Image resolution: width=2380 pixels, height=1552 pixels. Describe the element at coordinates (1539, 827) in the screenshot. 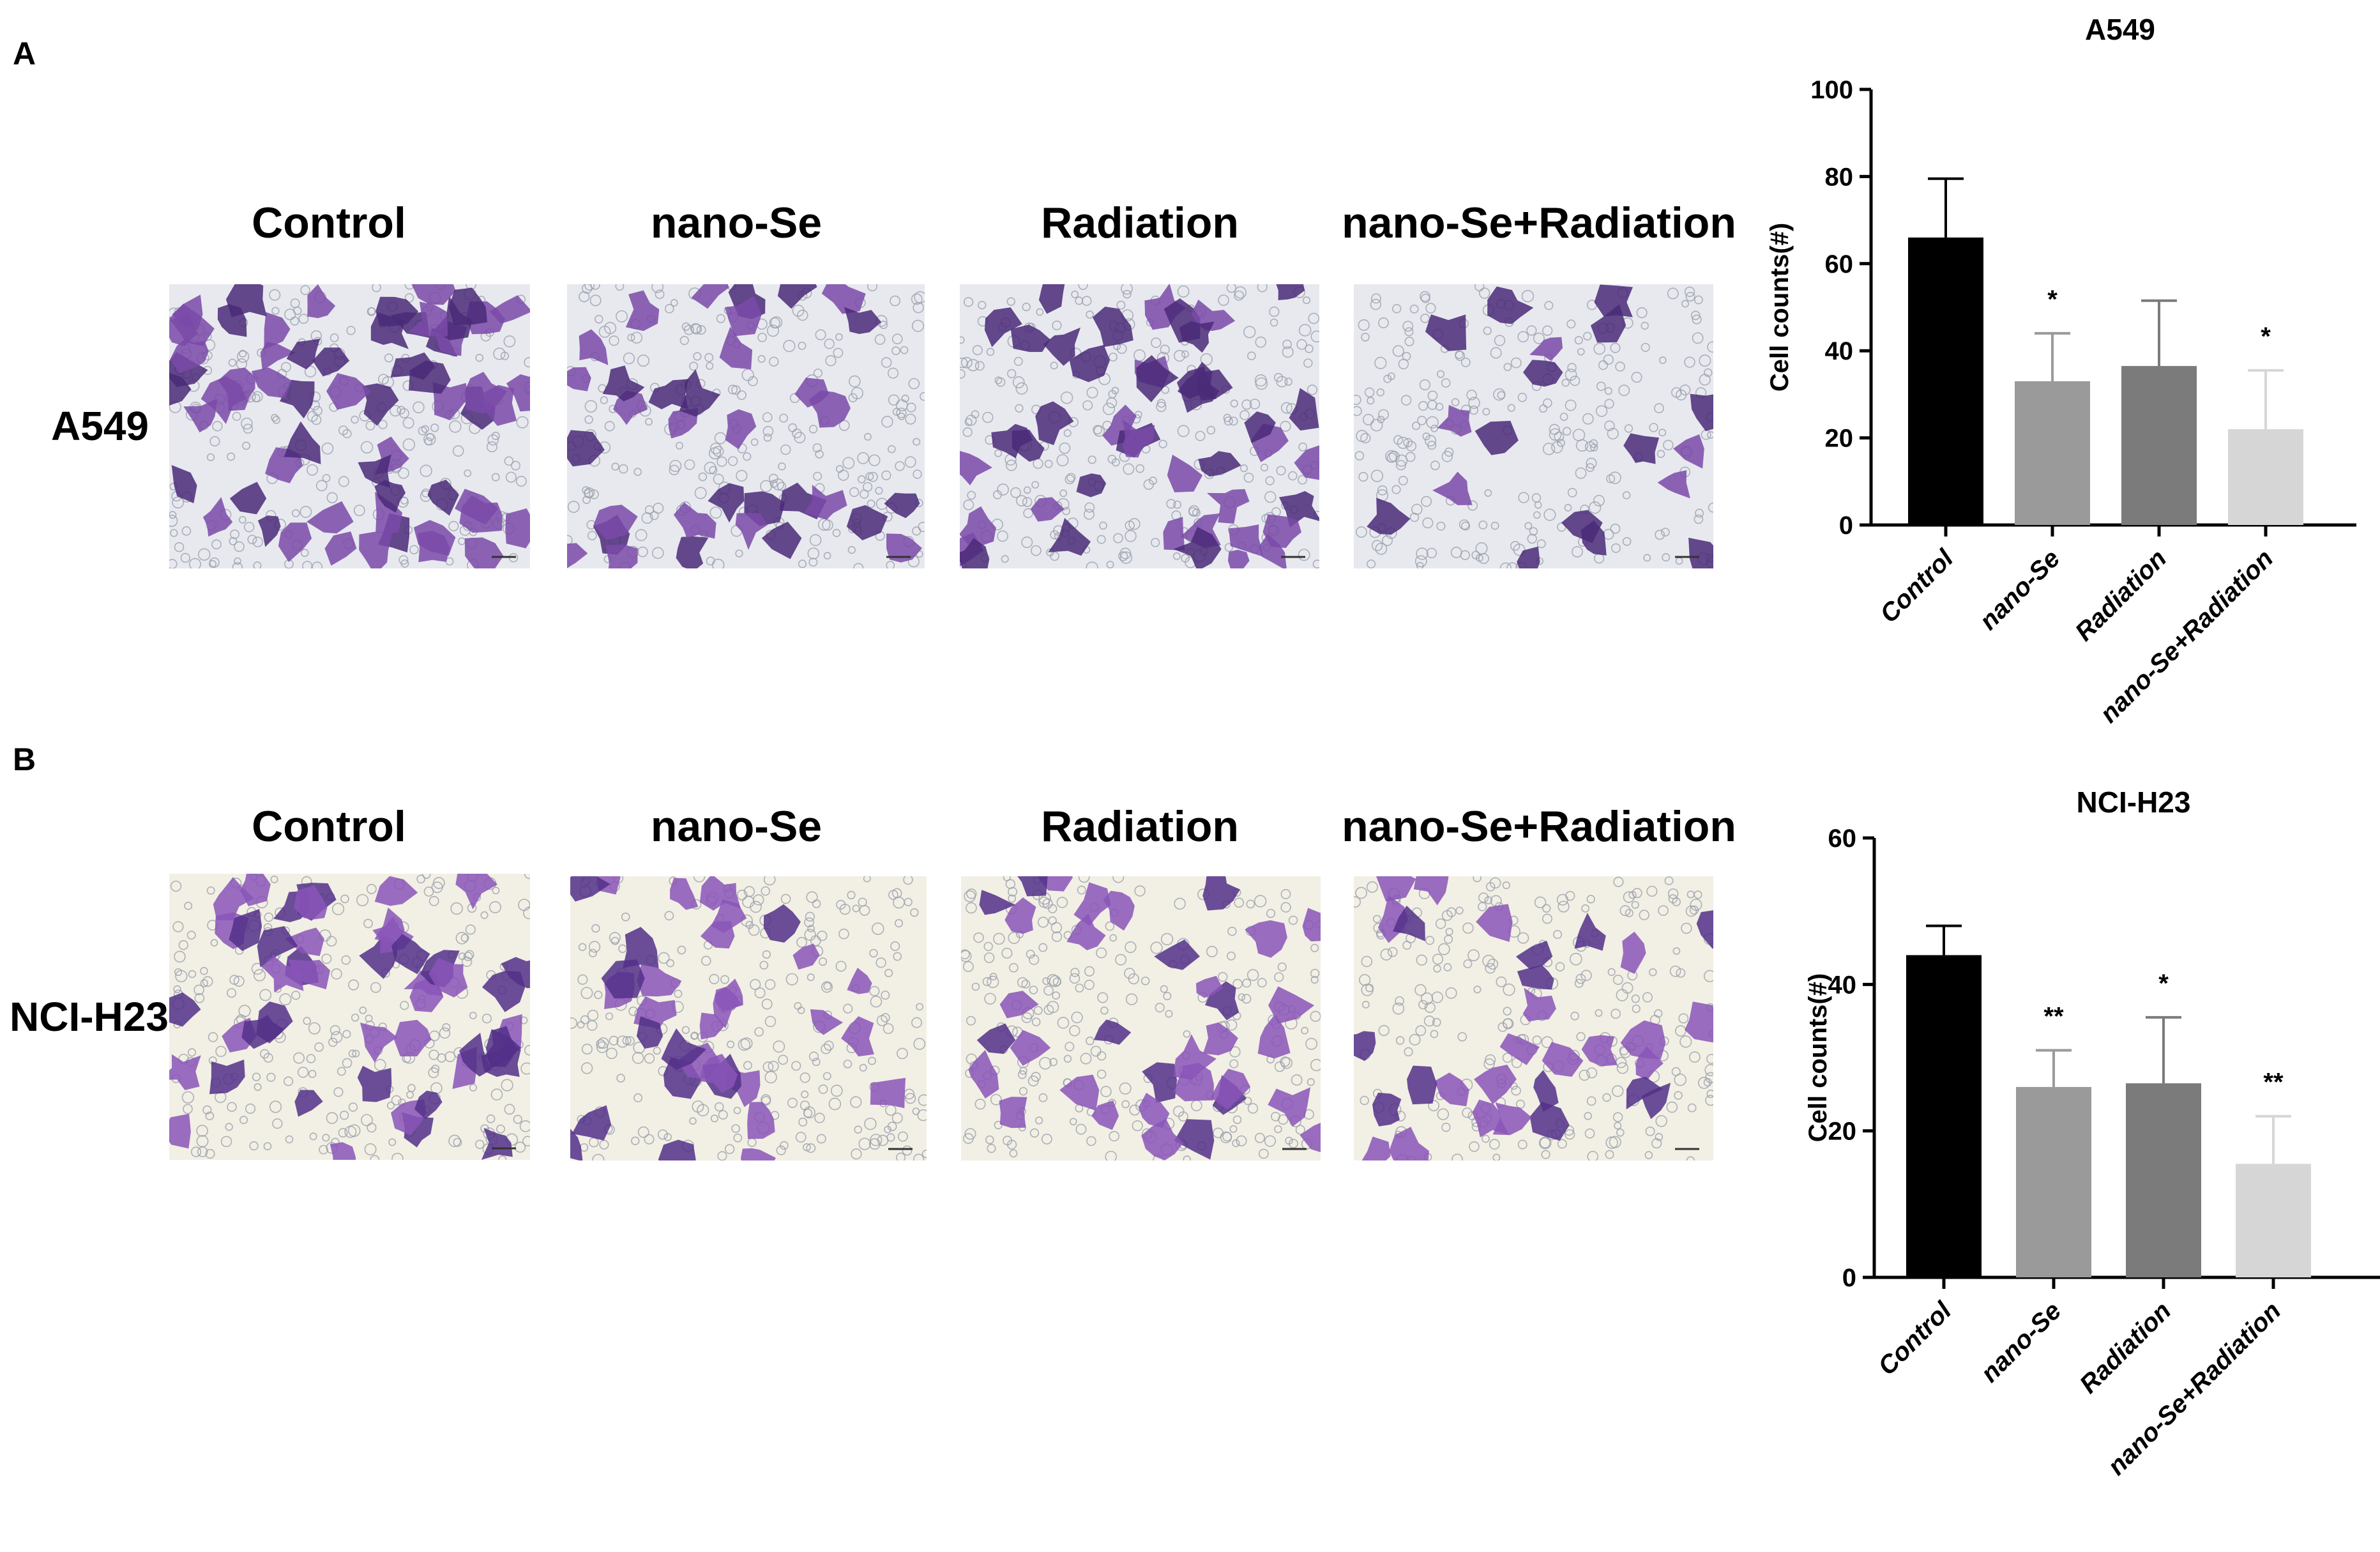

I see `b-col-label-nano-se-radiation: nano-Se+Radiation` at that location.